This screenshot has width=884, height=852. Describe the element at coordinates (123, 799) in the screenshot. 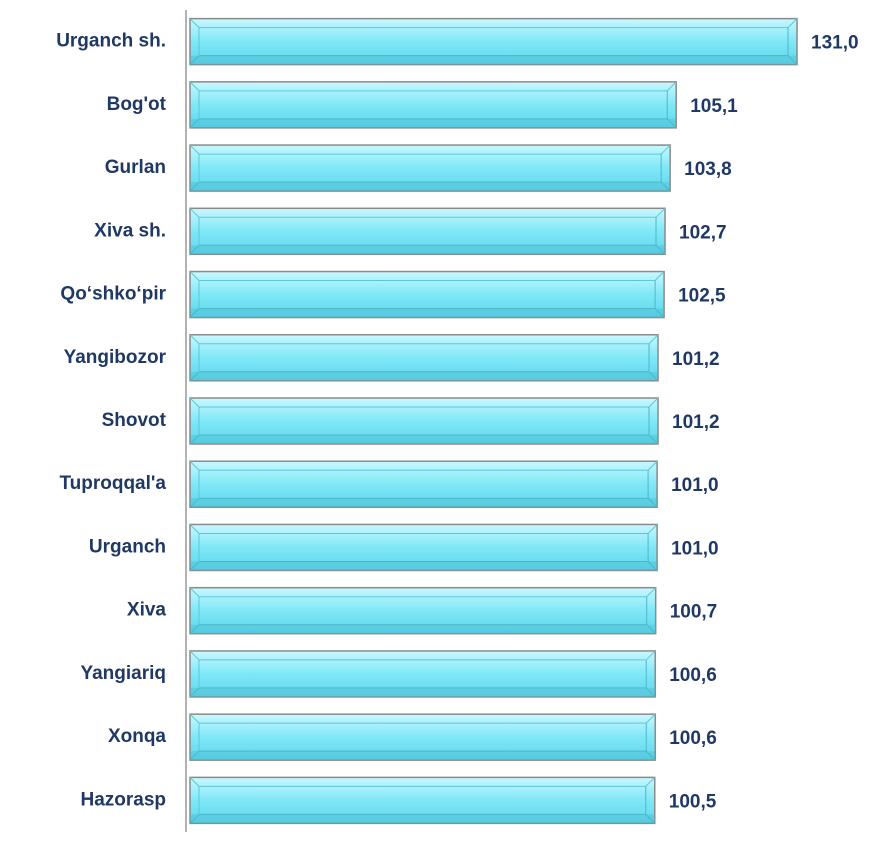

I see `y-tick-label: Hazorasp` at that location.